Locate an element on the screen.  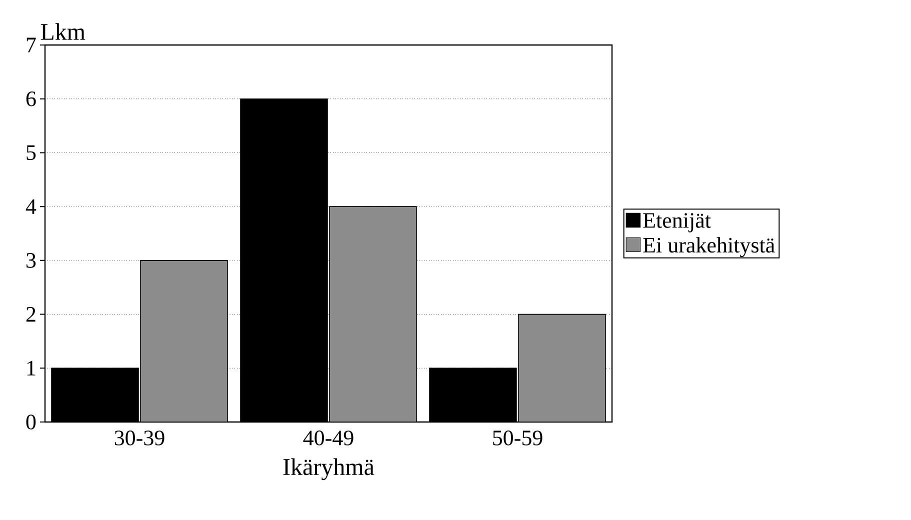
y-tick-label: 4 is located at coordinates (31, 206).